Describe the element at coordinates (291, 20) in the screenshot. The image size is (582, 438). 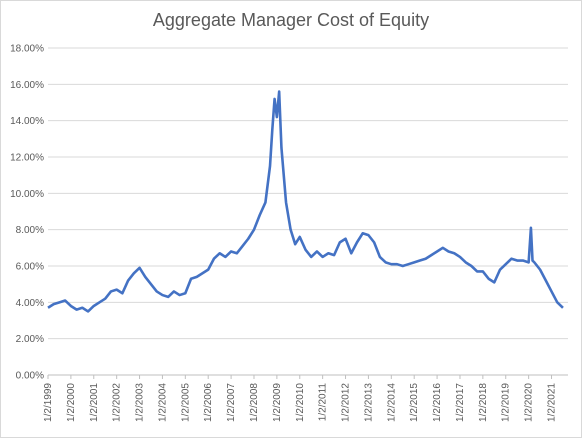
I see `chart-title: Aggregate Manager Cost of Equity` at that location.